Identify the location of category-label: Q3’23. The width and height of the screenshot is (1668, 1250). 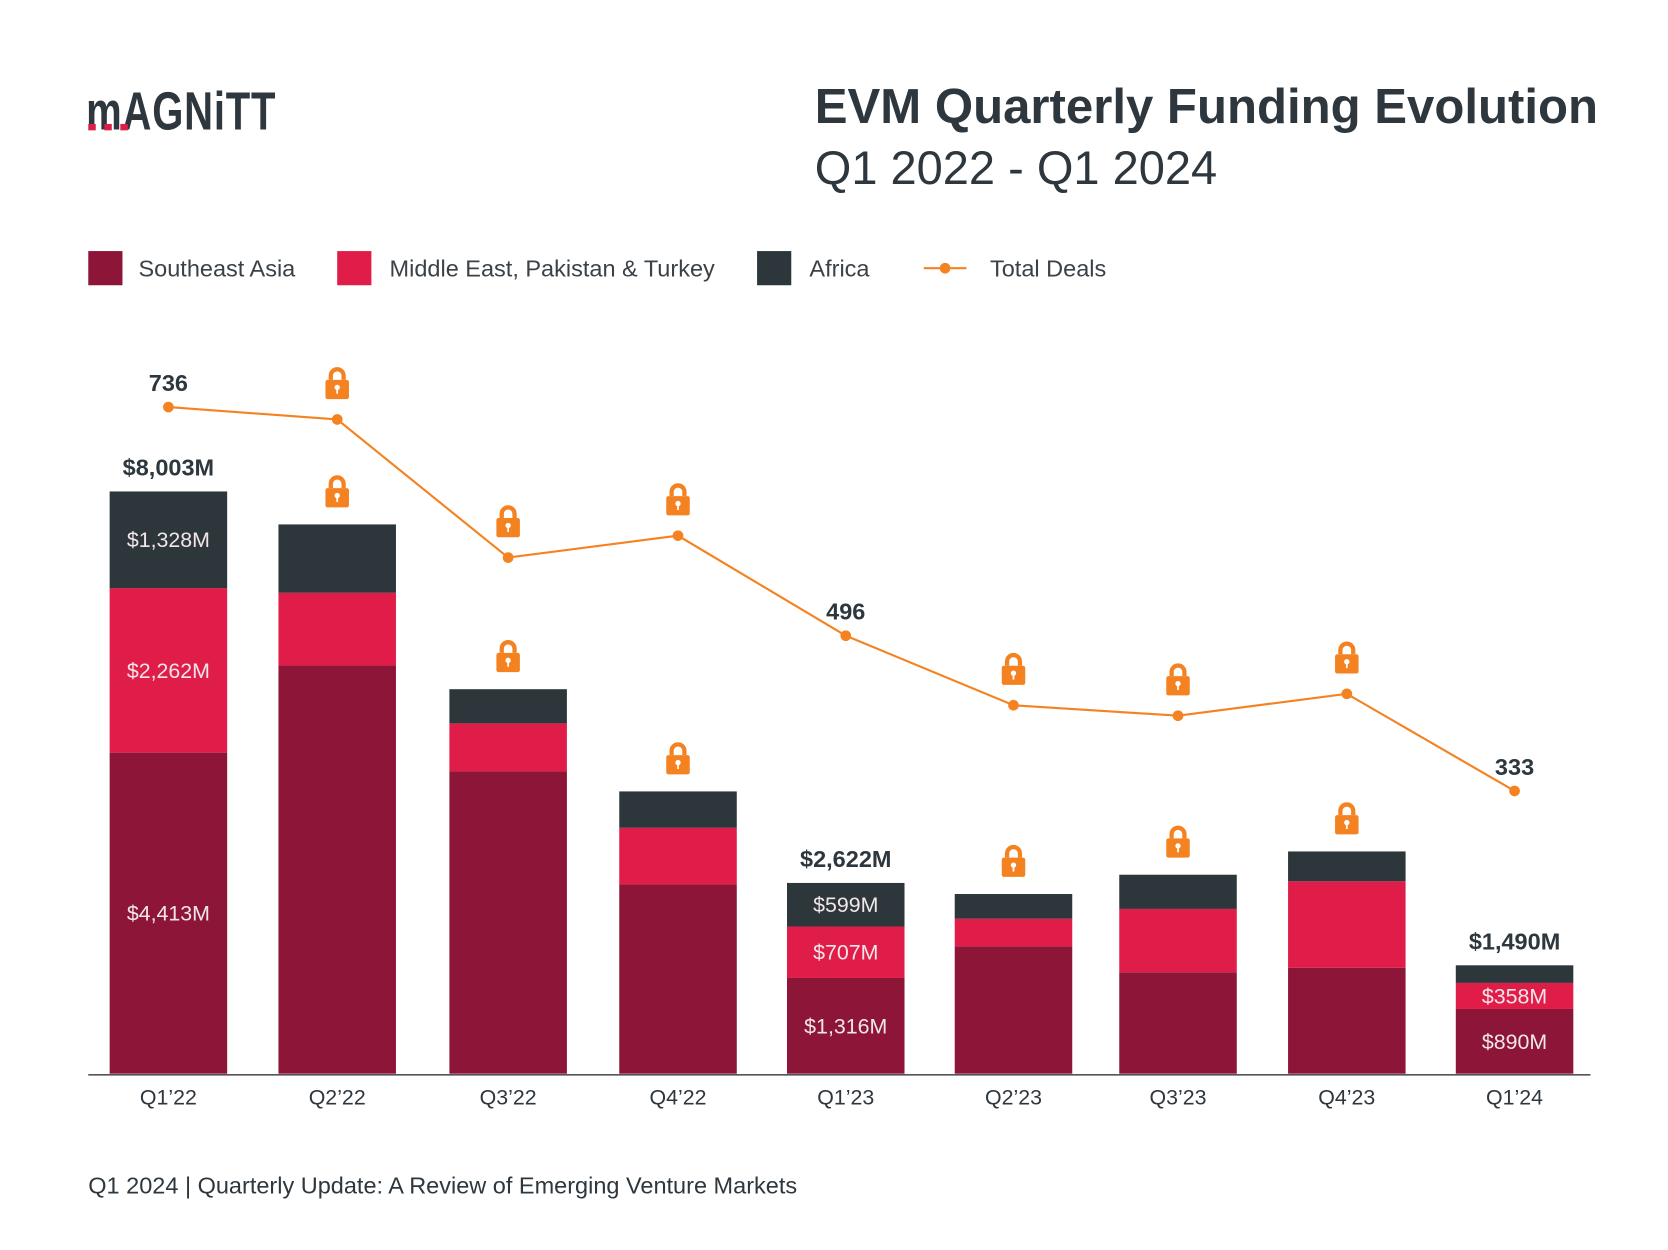
(1178, 1098).